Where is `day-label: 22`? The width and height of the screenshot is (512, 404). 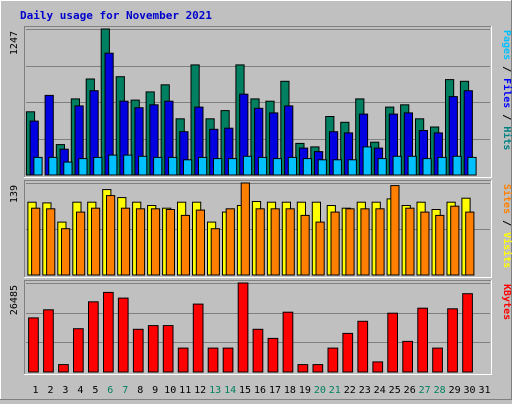
day-label: 22 is located at coordinates (350, 390).